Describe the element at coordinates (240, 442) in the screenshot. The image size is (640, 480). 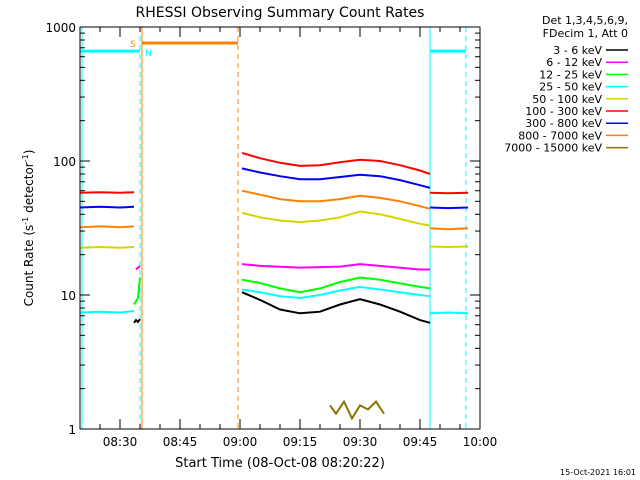
I see `x-tick-label: 09:00` at that location.